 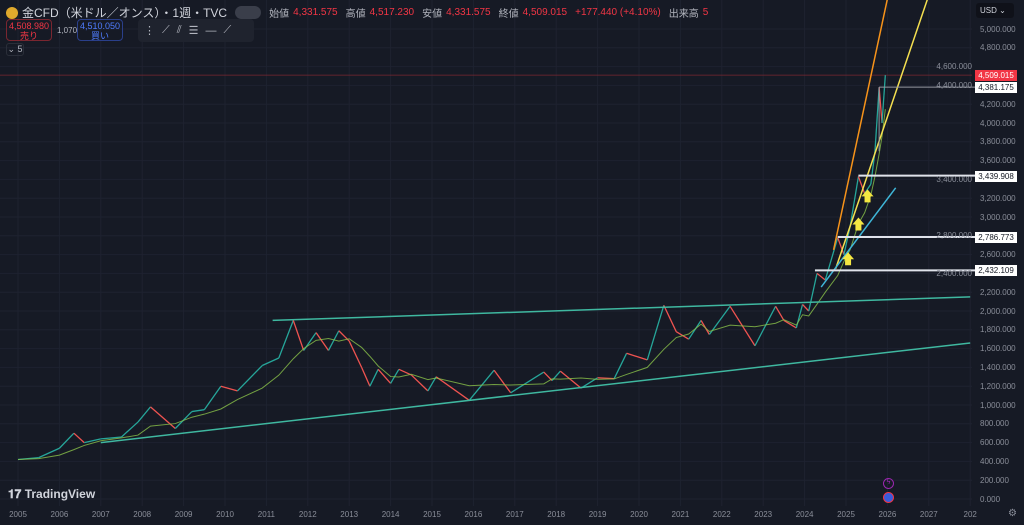 What do you see at coordinates (954, 179) in the screenshot?
I see `price-axis-label: 3,400.000` at bounding box center [954, 179].